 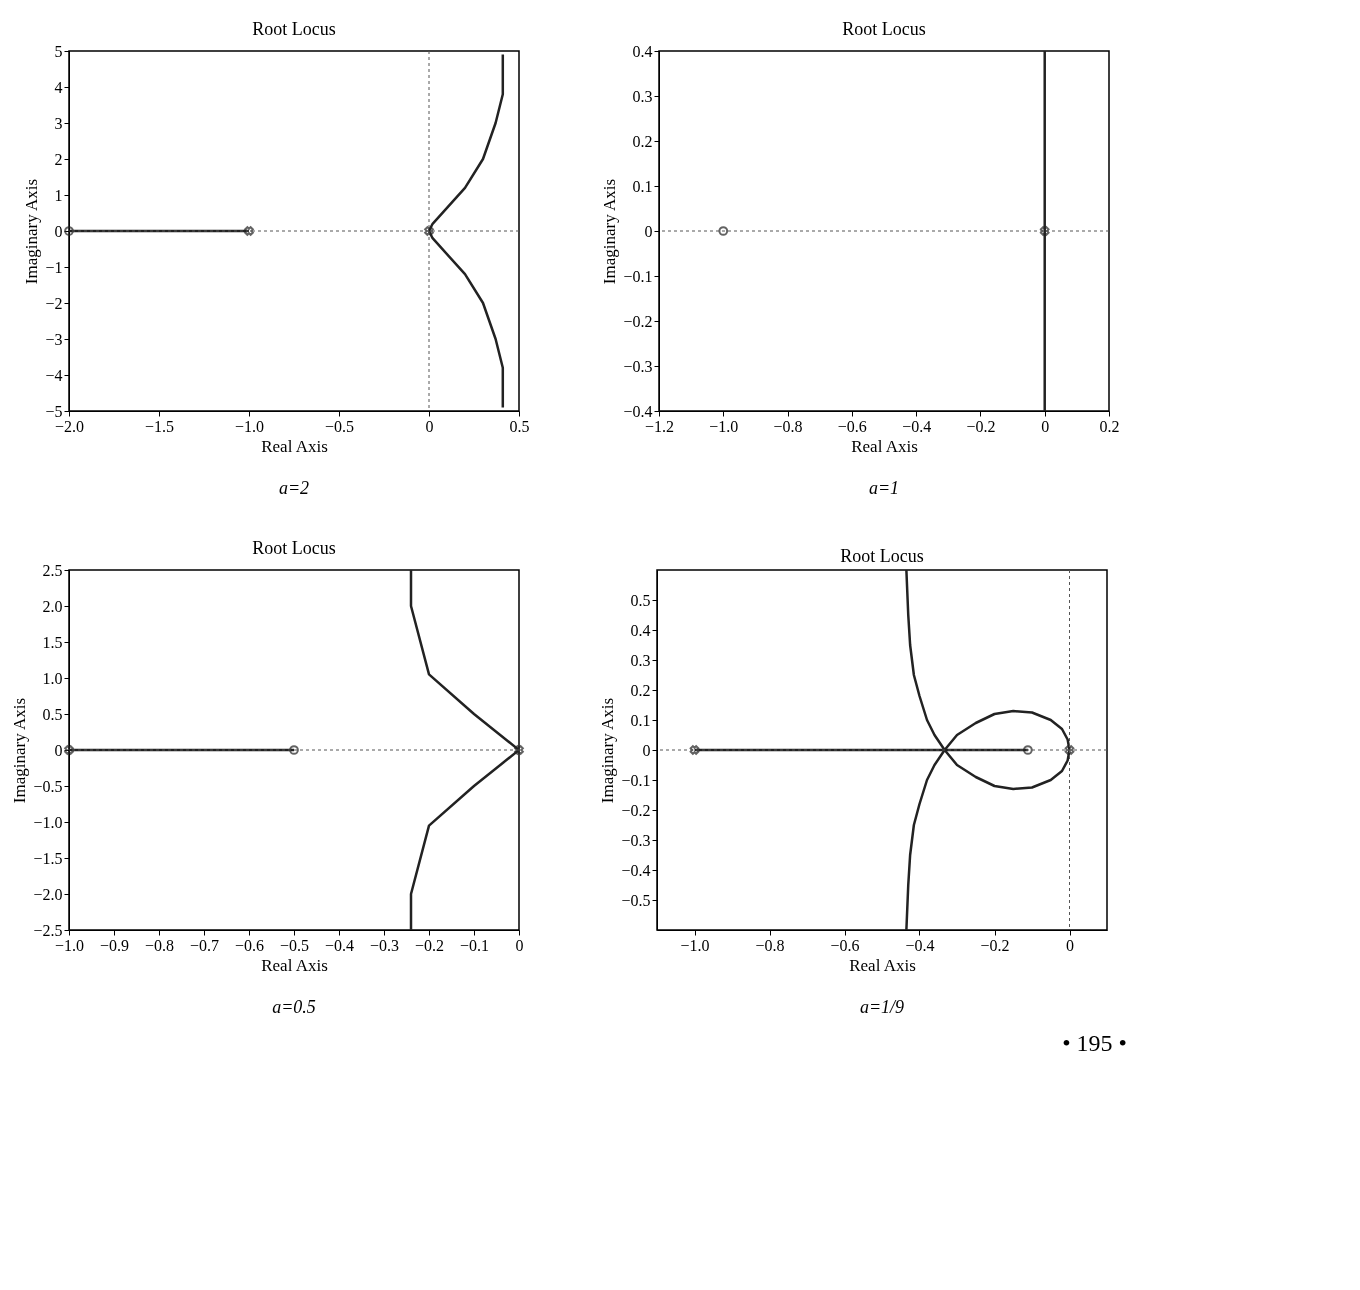 I want to click on y-tick-label: 1.0, so click(x=52, y=678).